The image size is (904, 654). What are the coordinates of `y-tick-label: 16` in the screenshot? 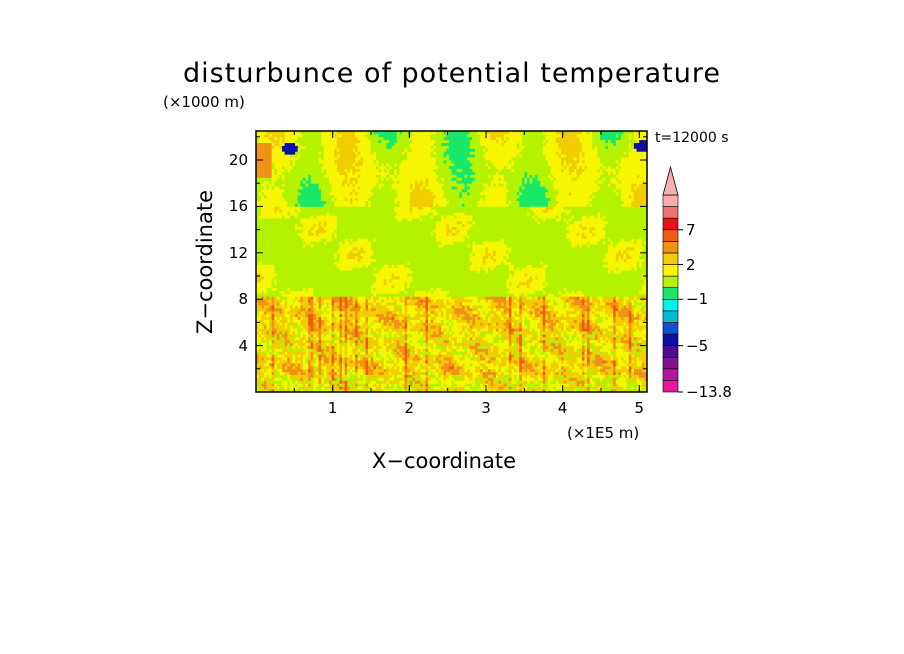 It's located at (238, 206).